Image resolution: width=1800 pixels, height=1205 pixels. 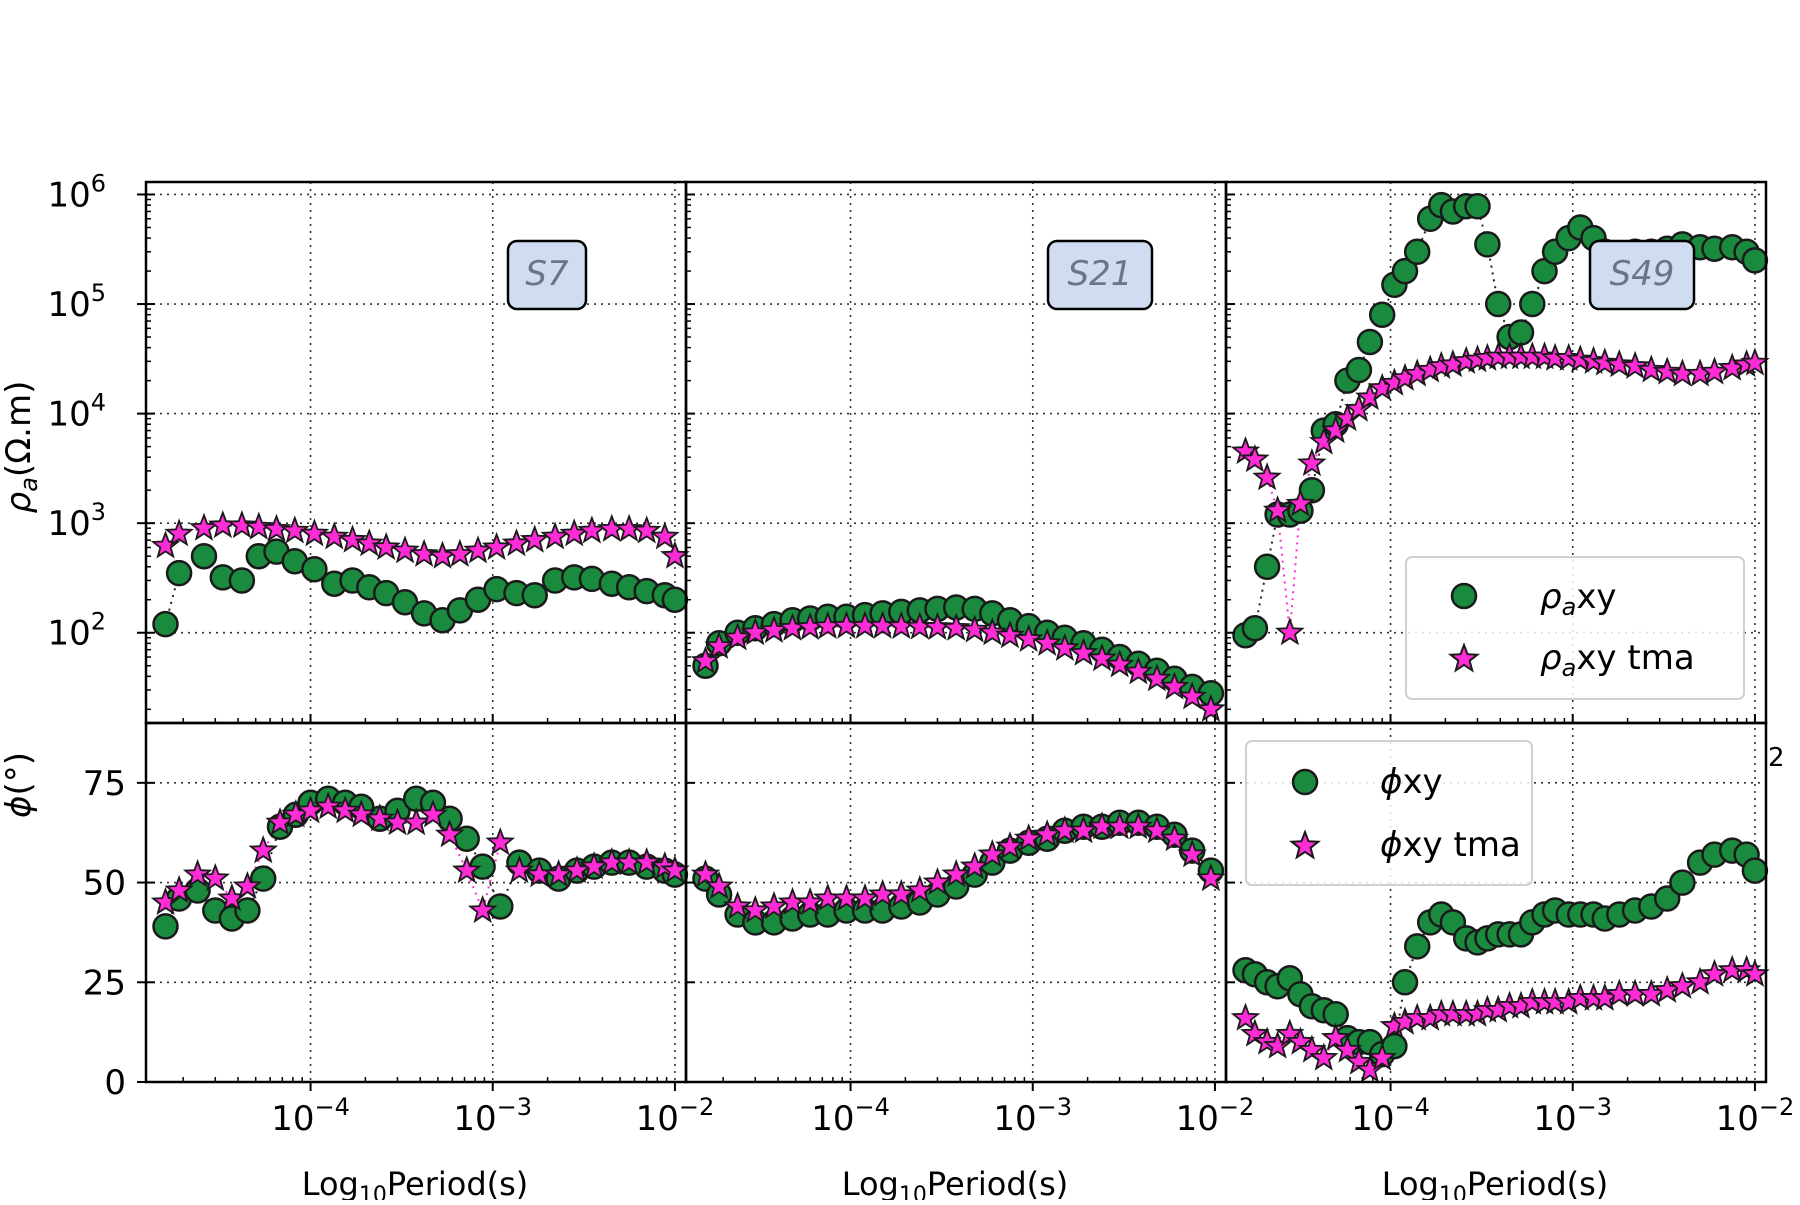 I want to click on phi-tick-label: 75, so click(x=104, y=784).